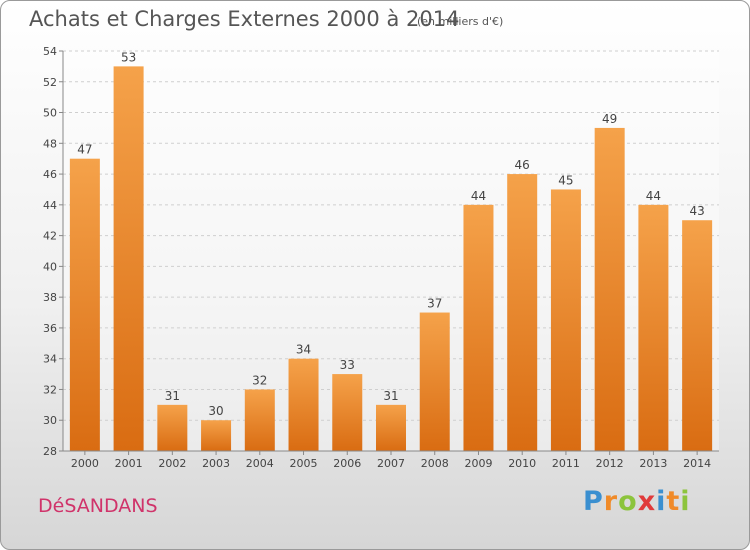 The width and height of the screenshot is (750, 550). Describe the element at coordinates (50, 143) in the screenshot. I see `y-tick-label: 48` at that location.